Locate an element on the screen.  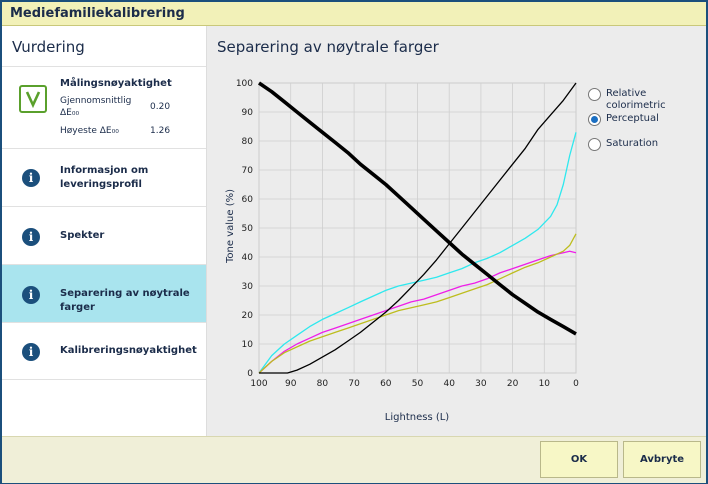
sidebar-item-label: Separering av nøytrale farger is located at coordinates (125, 300).